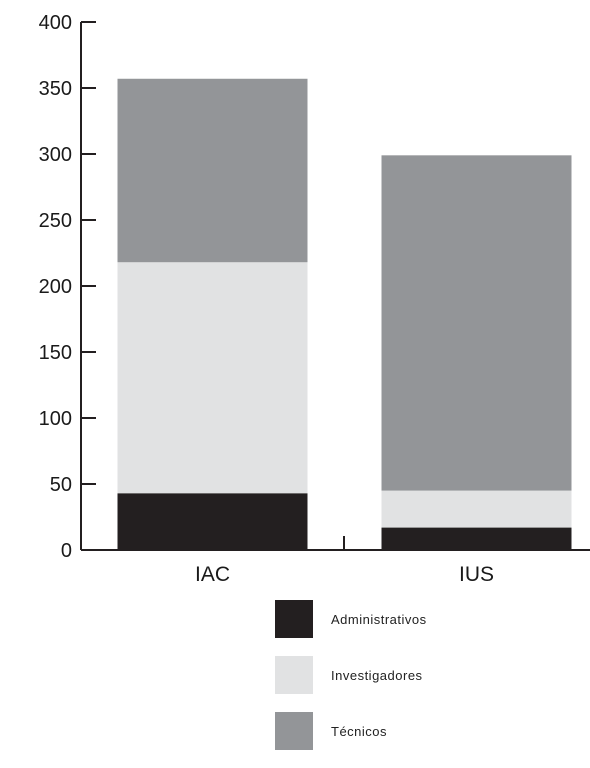 This screenshot has width=590, height=768. Describe the element at coordinates (476, 323) in the screenshot. I see `bar-ius-tecnicos` at that location.